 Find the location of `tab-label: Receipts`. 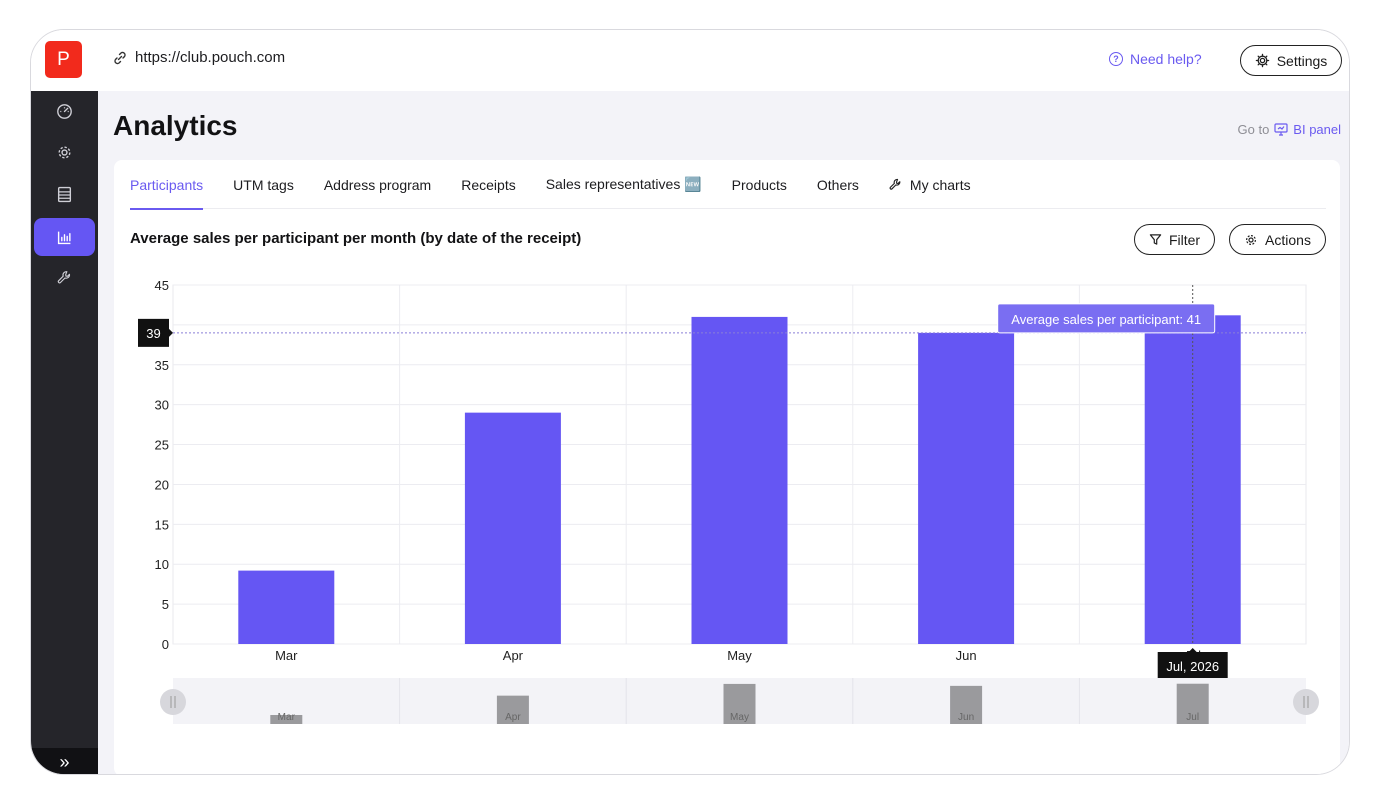

tab-label: Receipts is located at coordinates (488, 184).